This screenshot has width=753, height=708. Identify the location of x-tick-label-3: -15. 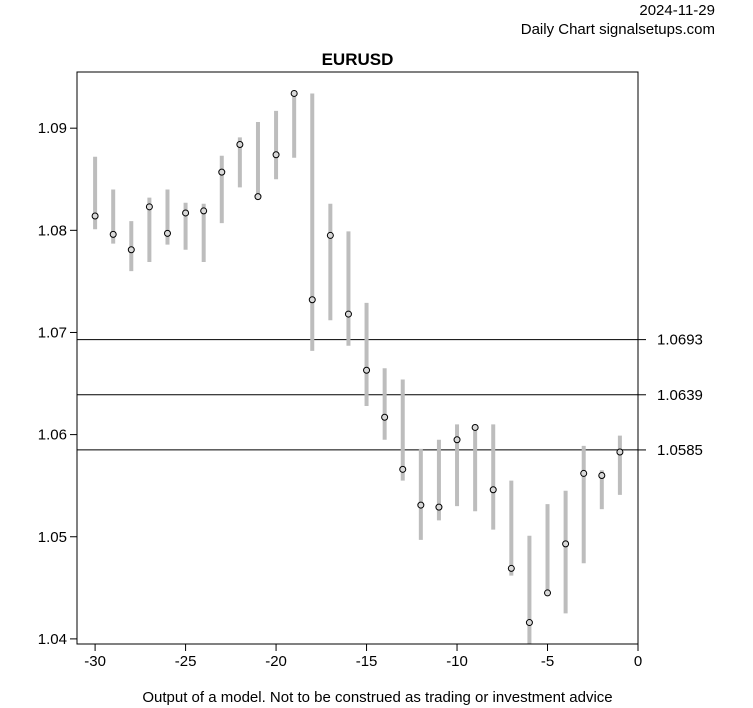
(367, 661).